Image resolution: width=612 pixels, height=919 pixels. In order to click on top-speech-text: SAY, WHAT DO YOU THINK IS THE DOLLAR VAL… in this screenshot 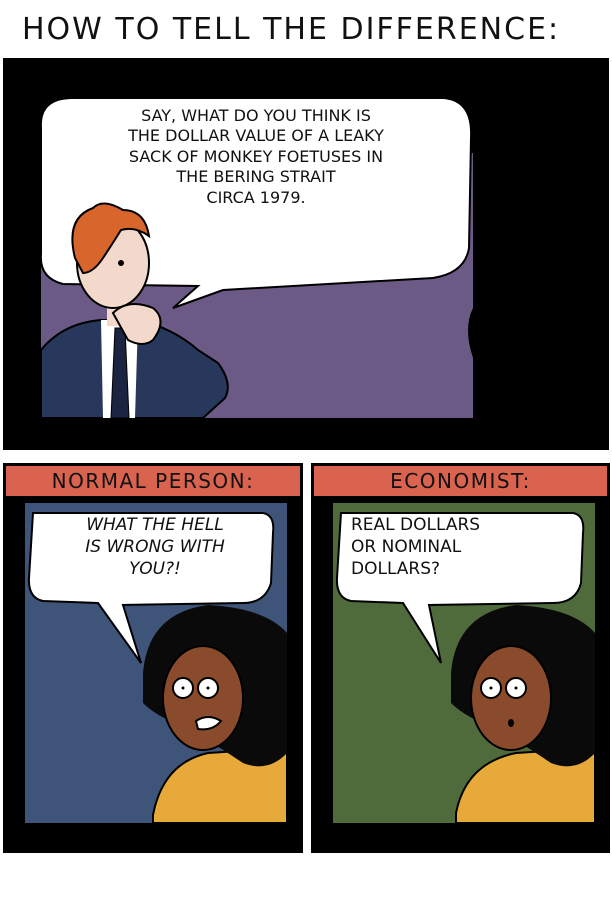, I will do `click(256, 156)`.